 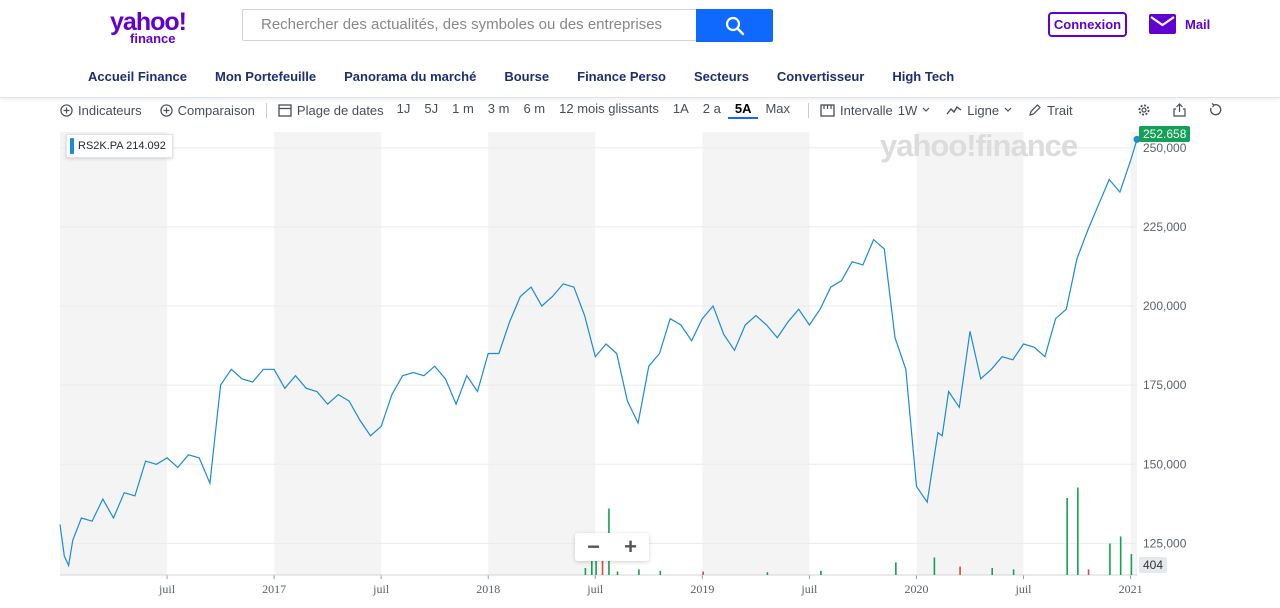 I want to click on nav-item-3: Bourse, so click(x=527, y=76).